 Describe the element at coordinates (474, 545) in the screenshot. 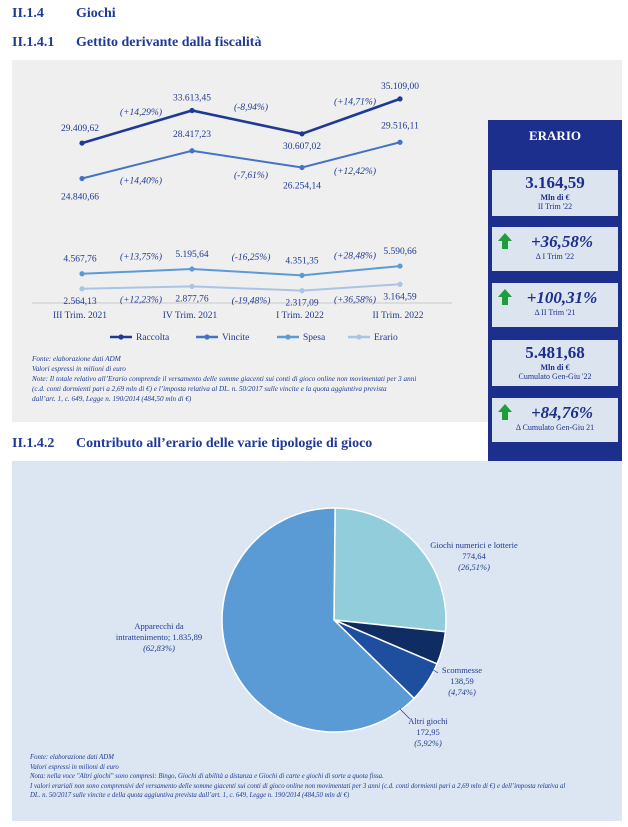

I see `slice-name: Giochi numerici e lotterie` at that location.